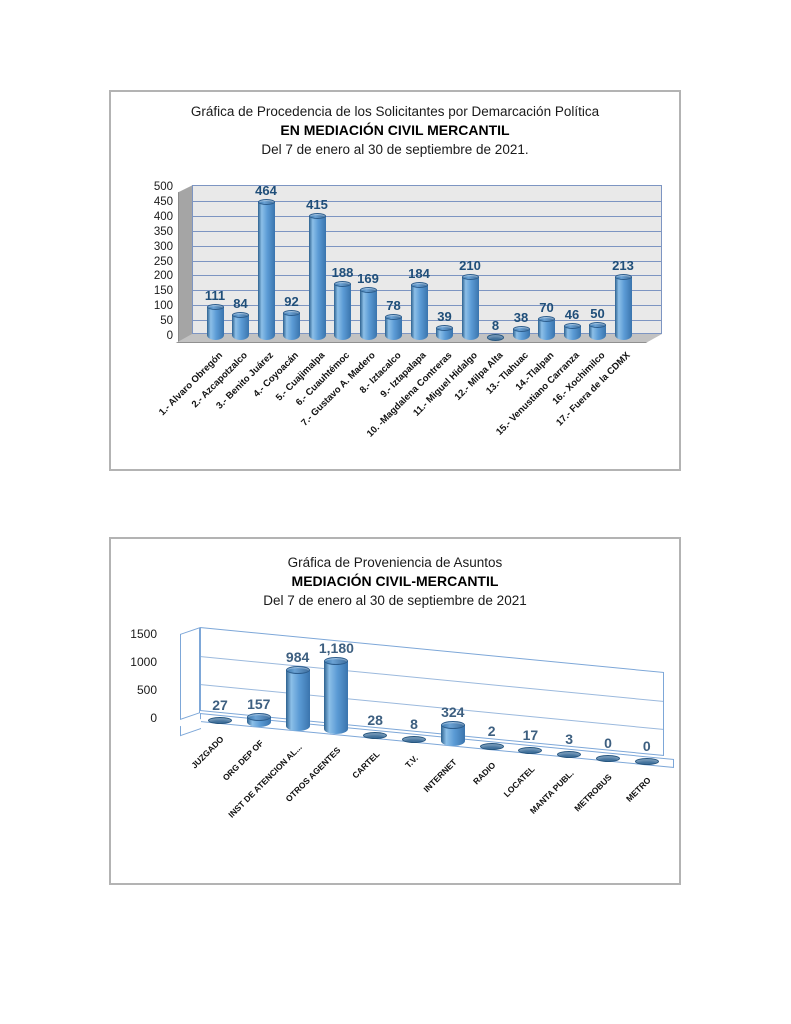 The width and height of the screenshot is (791, 1024). What do you see at coordinates (266, 190) in the screenshot?
I see `bar-value-label: 464` at bounding box center [266, 190].